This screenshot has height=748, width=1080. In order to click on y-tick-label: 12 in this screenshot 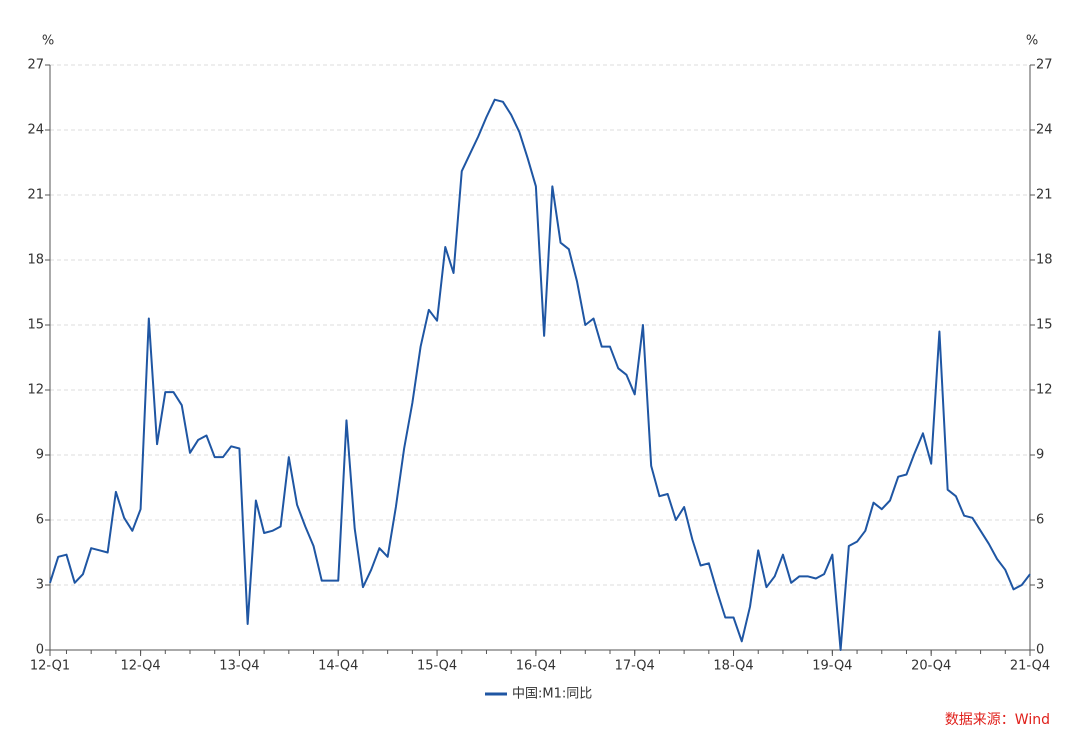, I will do `click(35, 390)`.